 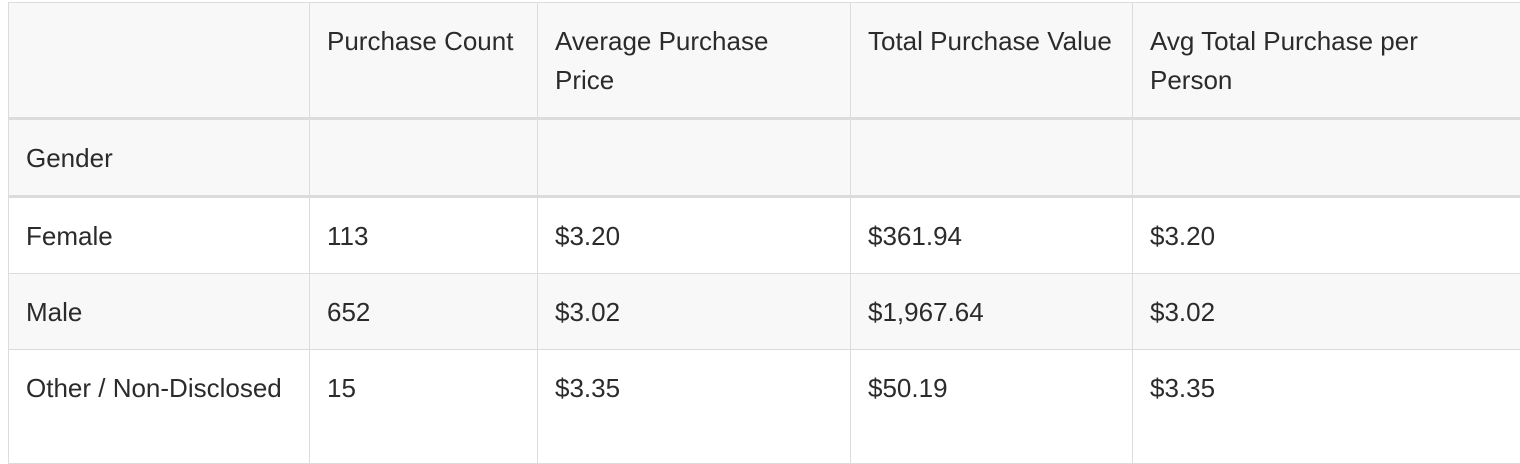 I want to click on total-purchase-value-cell: $50.19, so click(x=992, y=407).